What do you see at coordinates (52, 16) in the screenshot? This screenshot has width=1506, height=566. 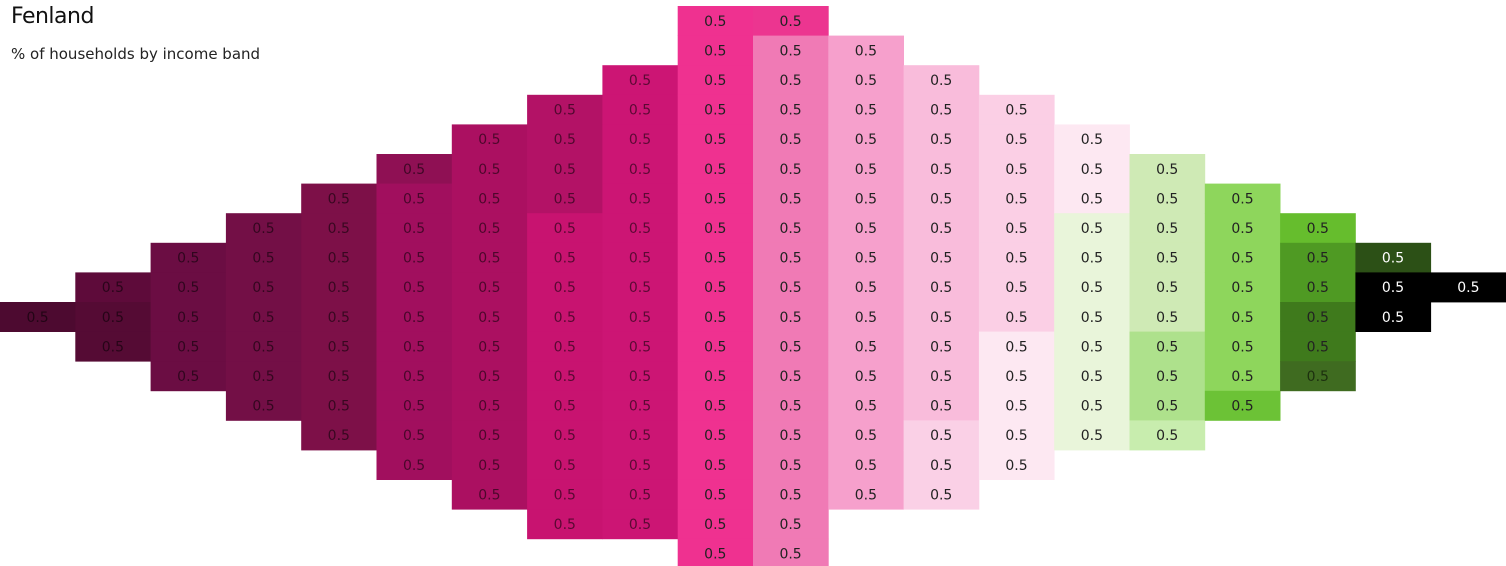 I see `chart-title: Fenland` at bounding box center [52, 16].